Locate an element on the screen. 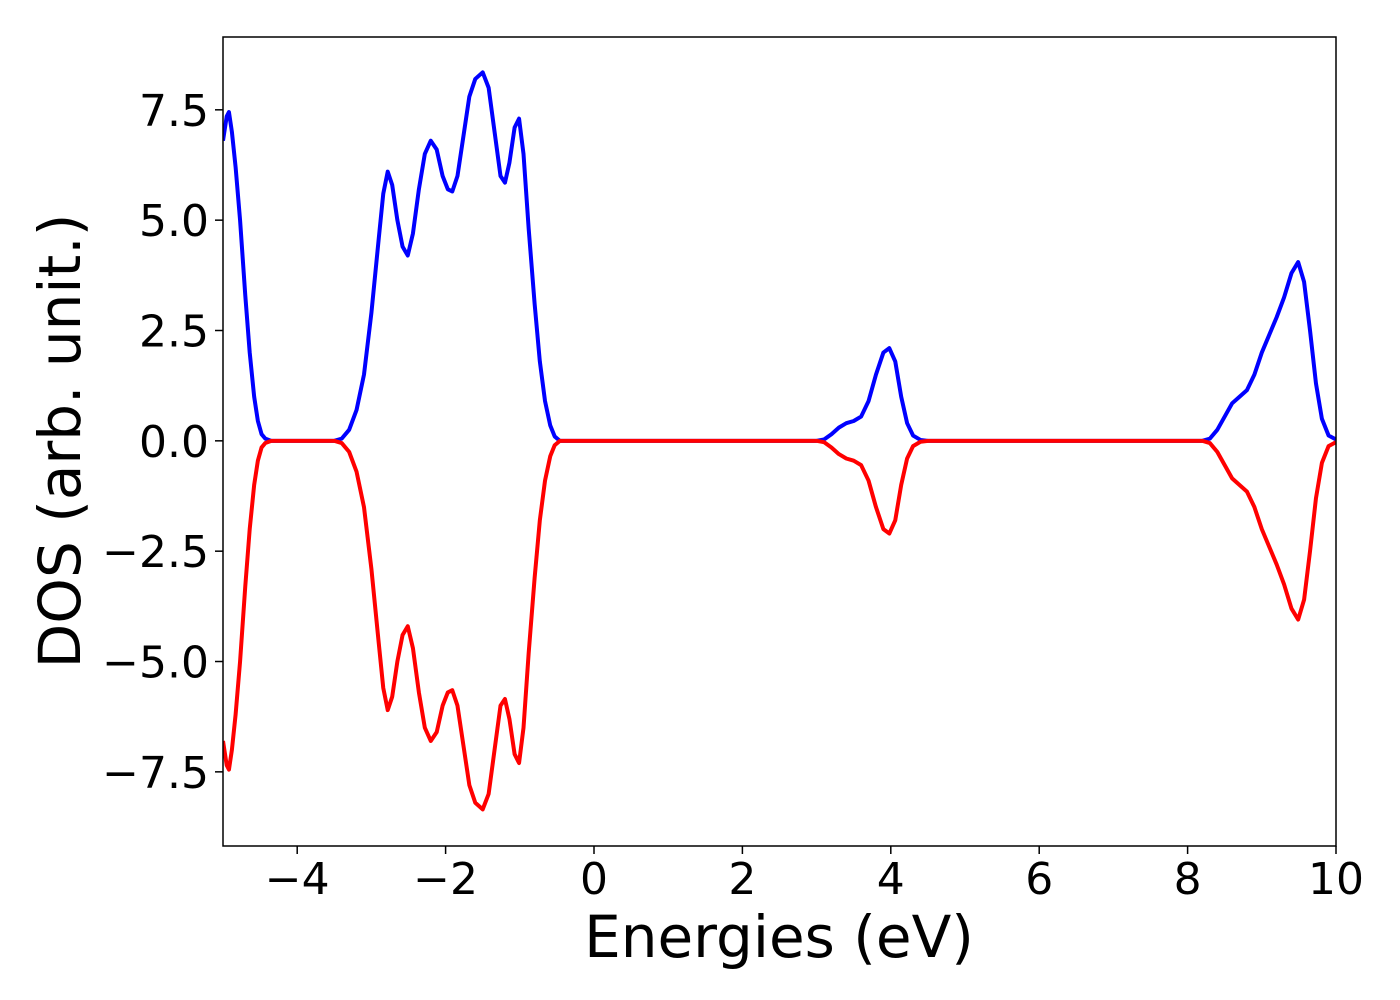  y-tick-label: 2.5 is located at coordinates (174, 331).